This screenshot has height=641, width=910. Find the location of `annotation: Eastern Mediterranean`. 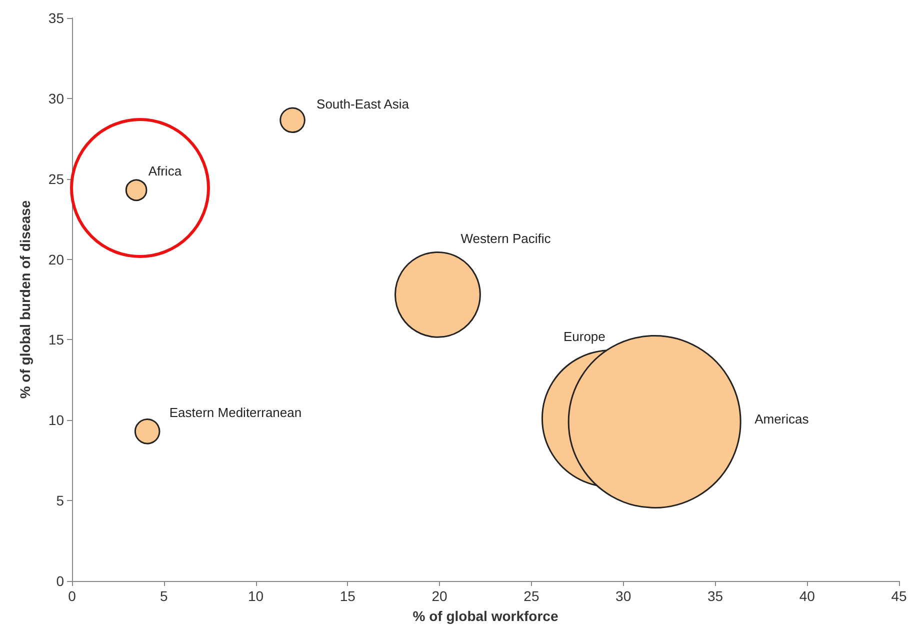

annotation: Eastern Mediterranean is located at coordinates (235, 412).